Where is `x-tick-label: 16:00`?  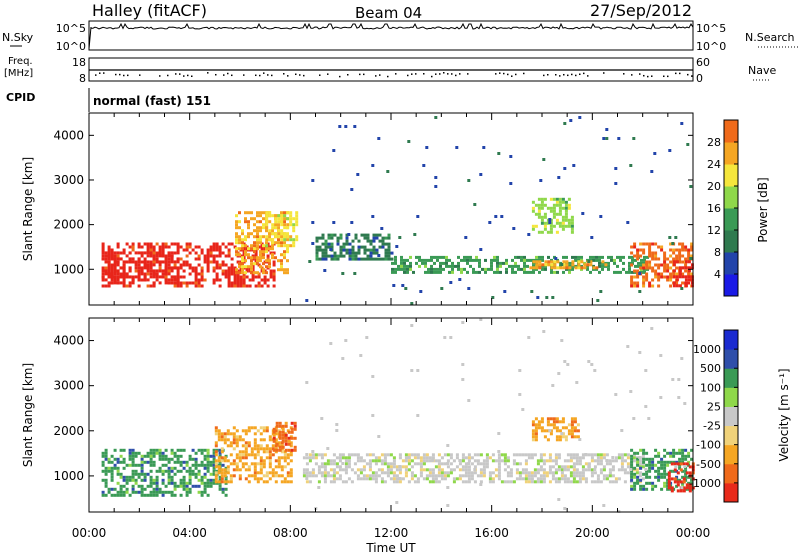 x-tick-label: 16:00 is located at coordinates (491, 533).